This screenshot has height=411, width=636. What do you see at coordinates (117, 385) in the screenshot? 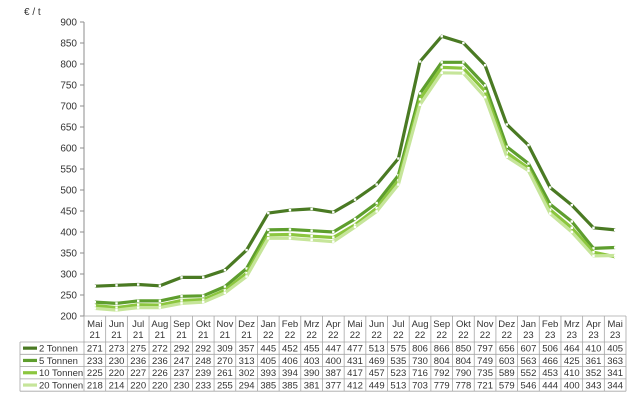
I see `data-label: 214` at bounding box center [117, 385].